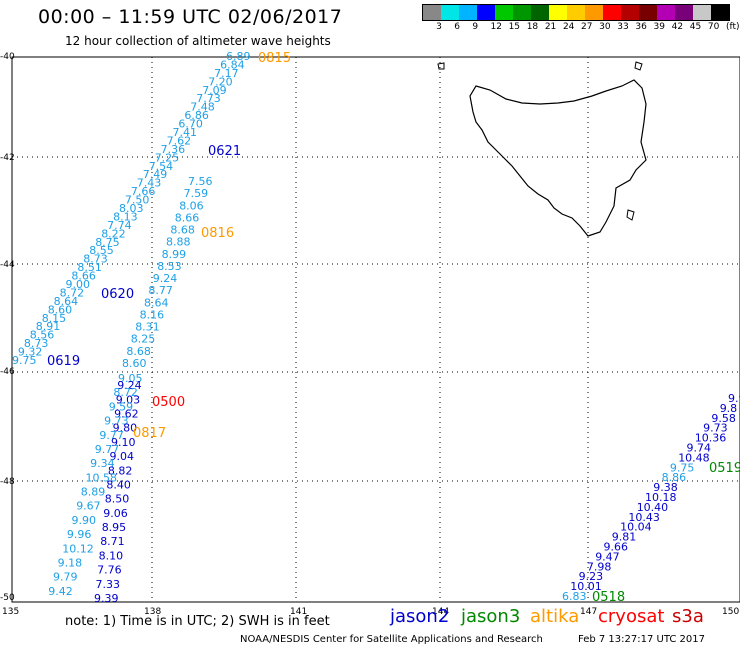 The image size is (740, 650). I want to click on track-a-value: 9.32, so click(30, 352).